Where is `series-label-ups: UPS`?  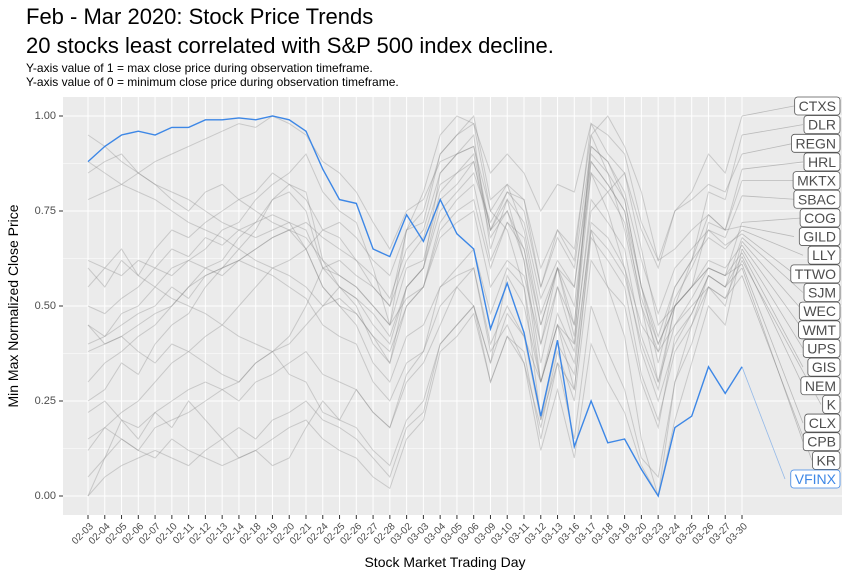
series-label-ups: UPS is located at coordinates (821, 348).